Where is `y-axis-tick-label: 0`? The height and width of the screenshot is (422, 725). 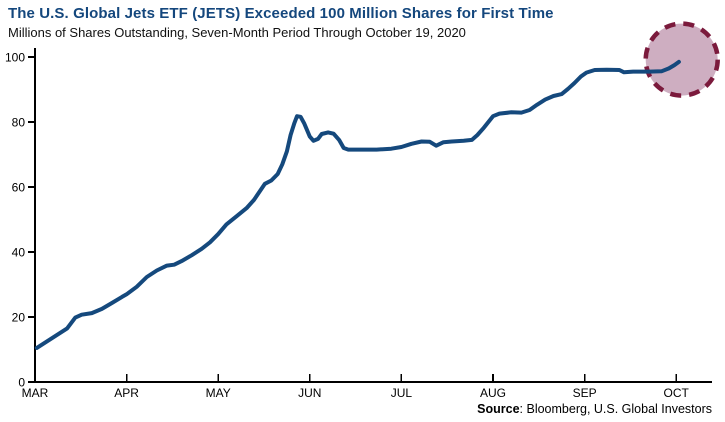 y-axis-tick-label: 0 is located at coordinates (21, 383).